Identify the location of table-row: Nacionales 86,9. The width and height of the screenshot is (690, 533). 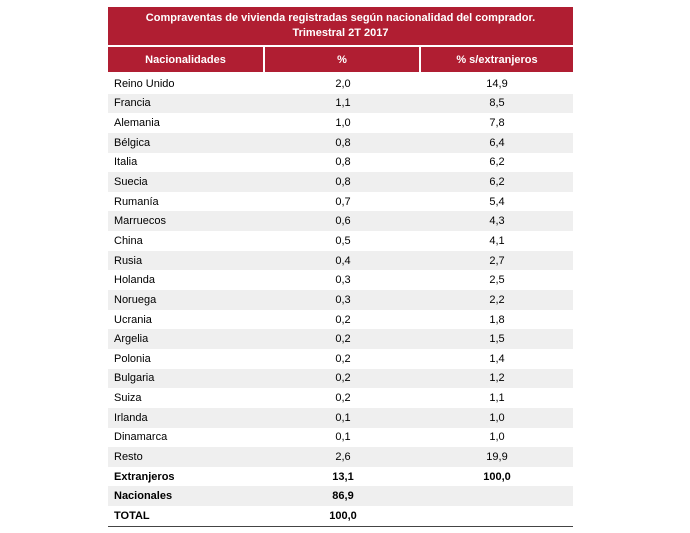
(340, 496).